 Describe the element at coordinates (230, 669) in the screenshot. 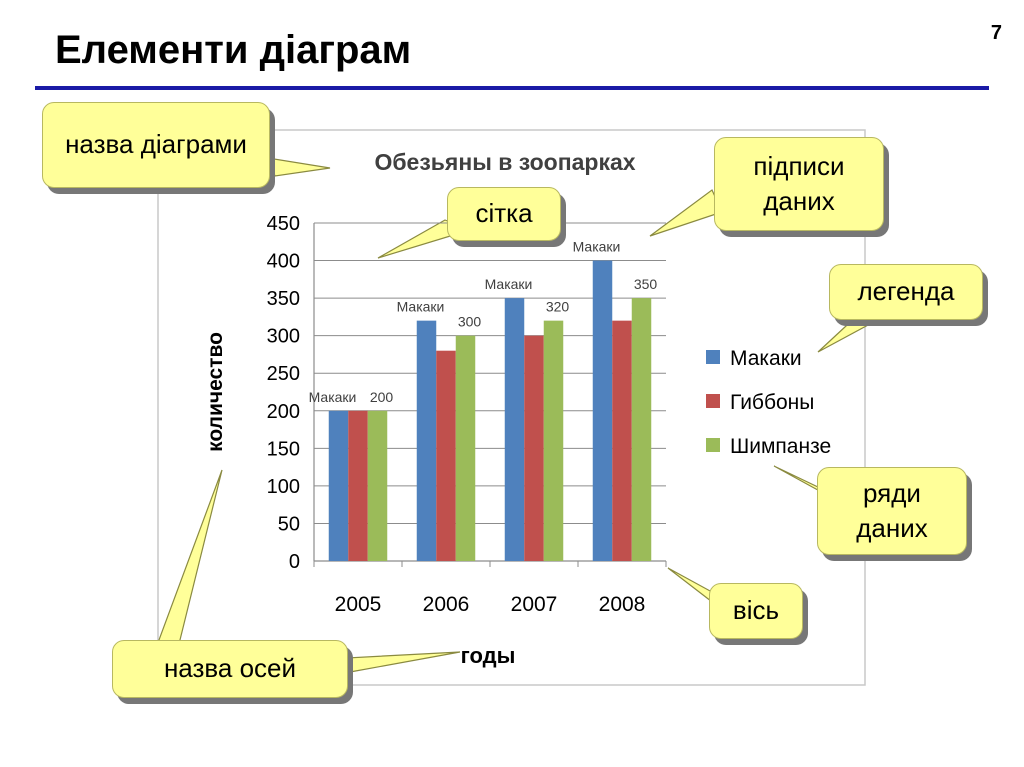

I see `callout-axis-titles: назва осей` at that location.